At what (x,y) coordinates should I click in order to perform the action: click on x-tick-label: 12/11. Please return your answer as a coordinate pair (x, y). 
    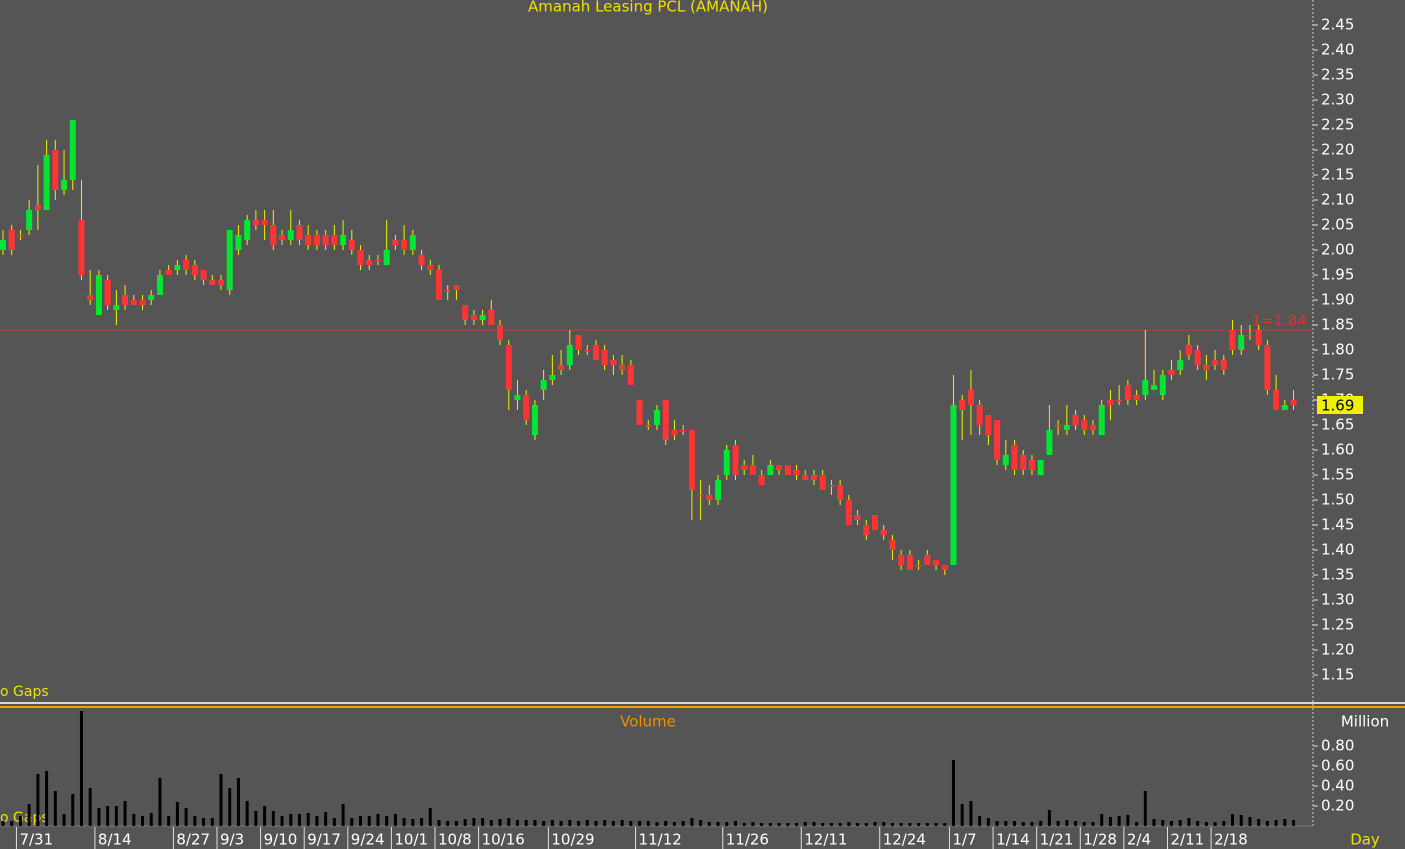
    Looking at the image, I should click on (825, 840).